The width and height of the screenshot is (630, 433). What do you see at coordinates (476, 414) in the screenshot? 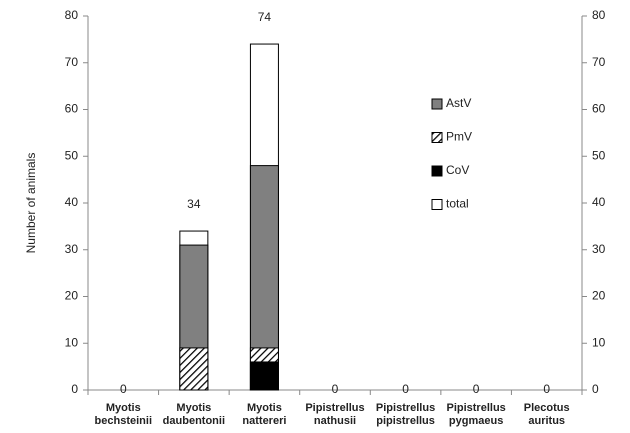
I see `x-tick-label: Pipistrellus pygmaeus` at bounding box center [476, 414].